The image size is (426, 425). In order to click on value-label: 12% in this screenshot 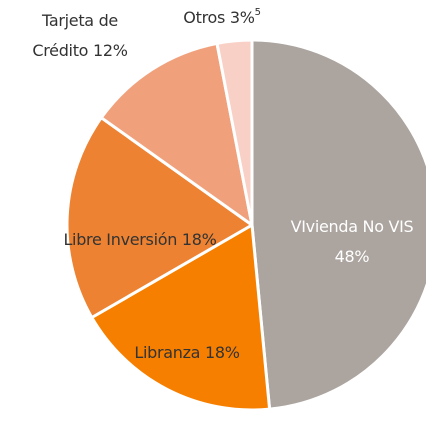, I will do `click(110, 50)`.